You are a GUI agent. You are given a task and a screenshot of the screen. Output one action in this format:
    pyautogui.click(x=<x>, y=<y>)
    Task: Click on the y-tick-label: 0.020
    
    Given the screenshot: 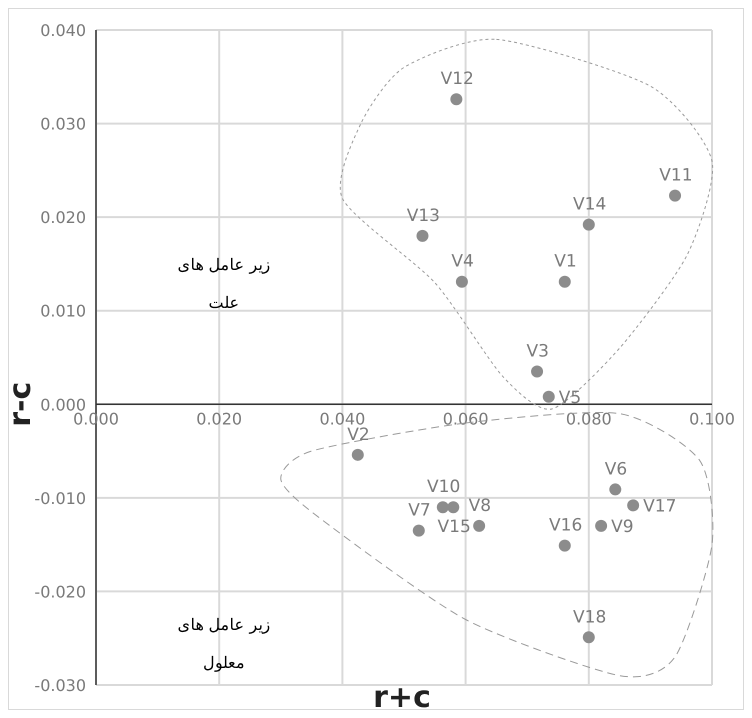 What is the action you would take?
    pyautogui.click(x=63, y=218)
    